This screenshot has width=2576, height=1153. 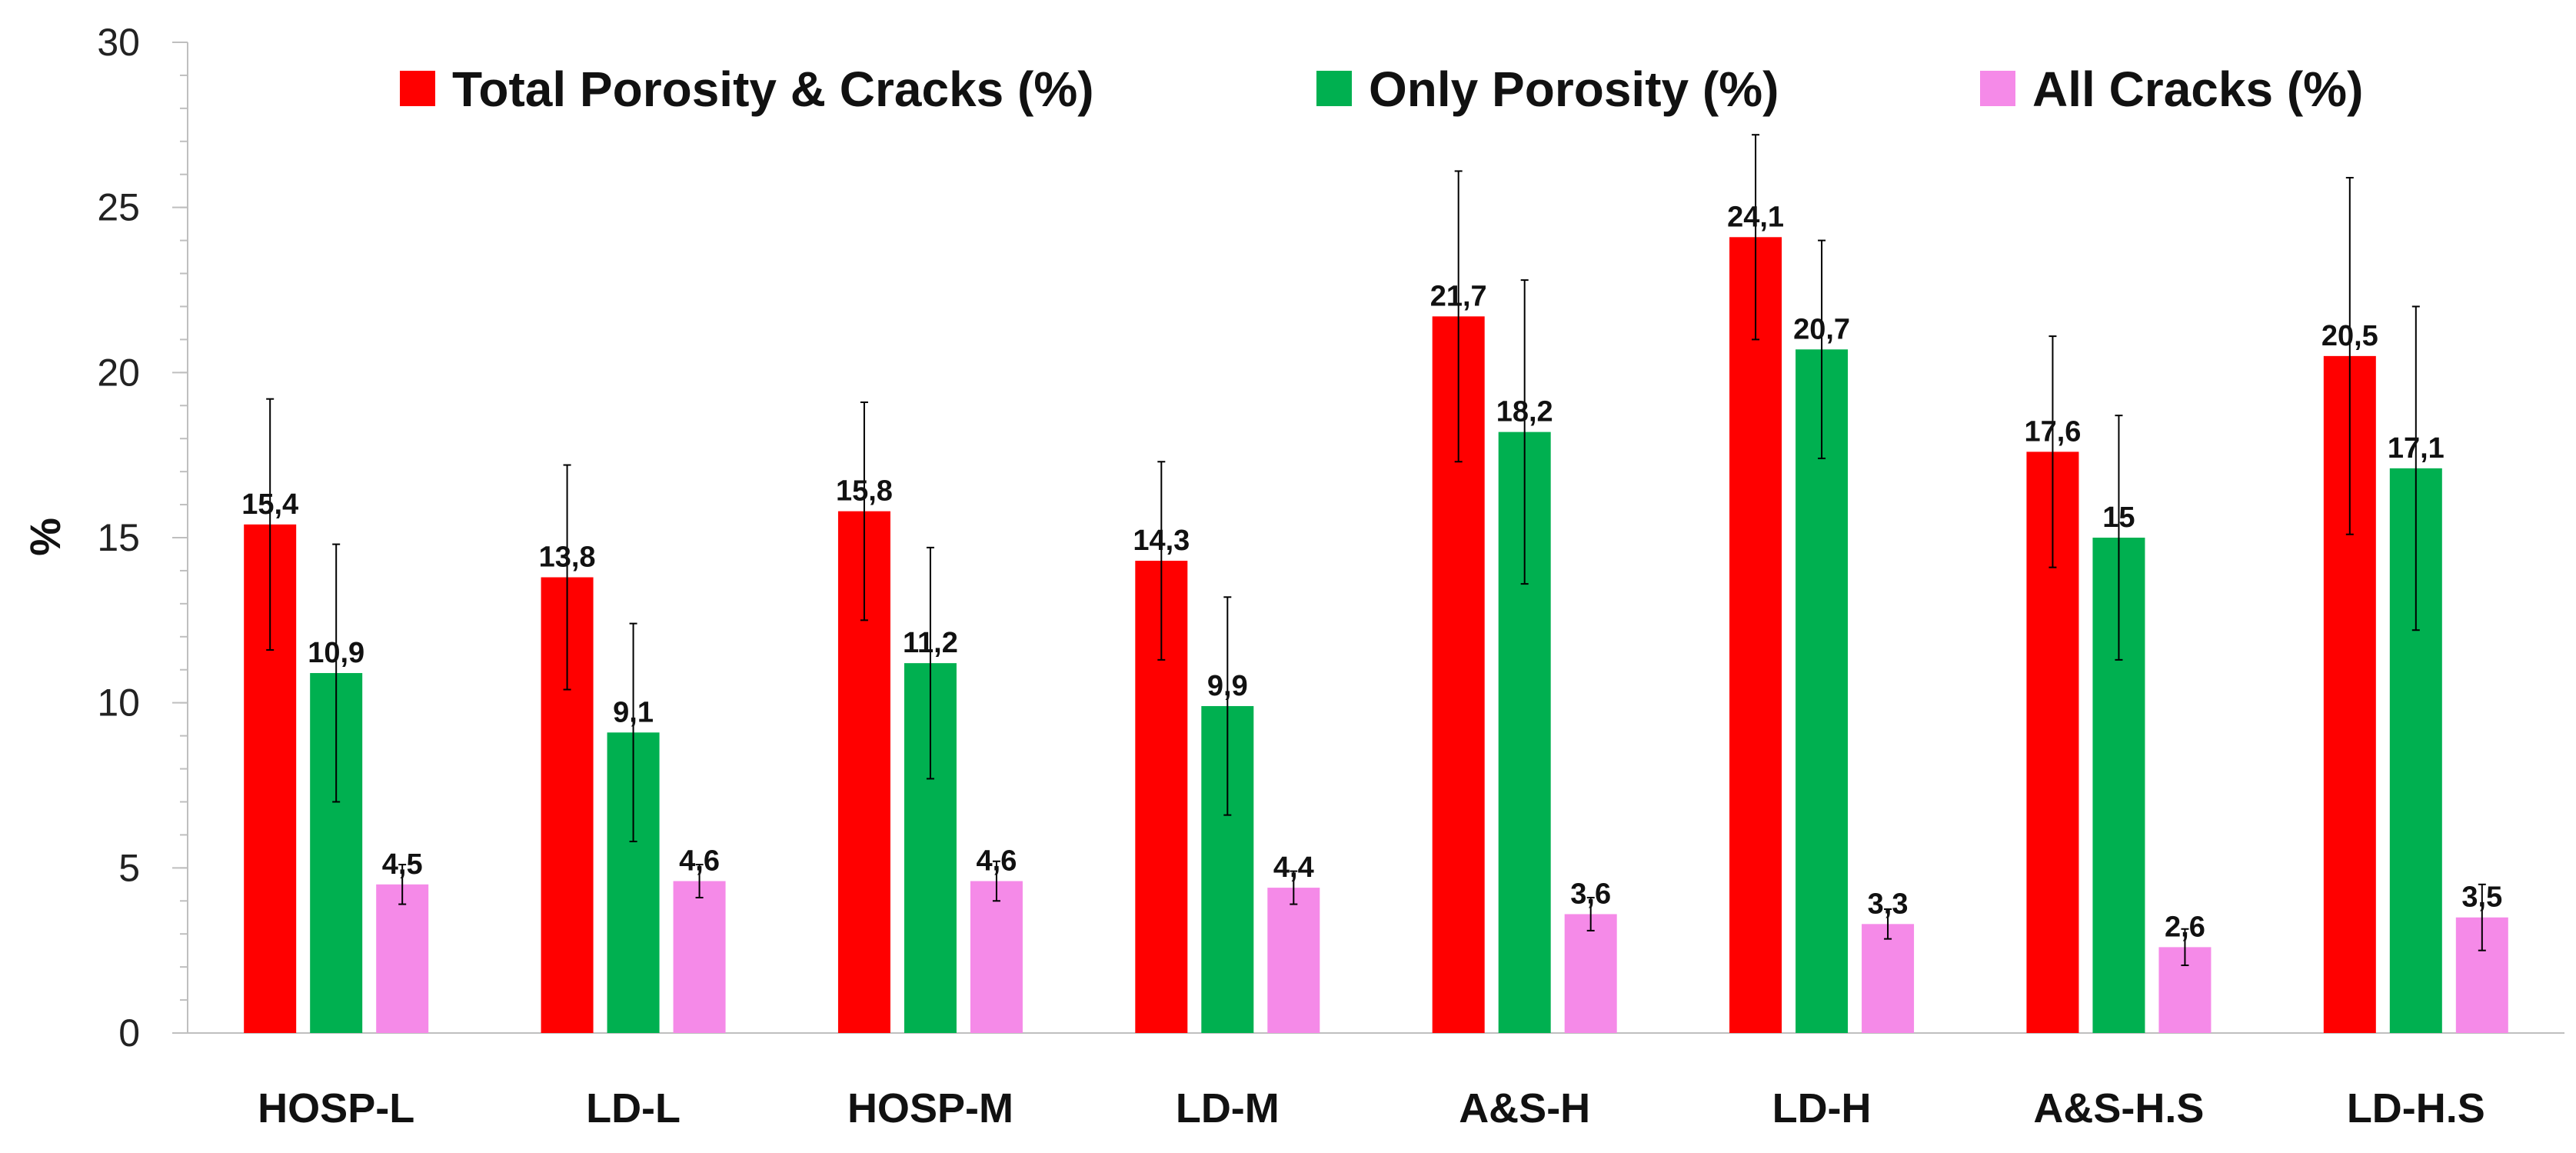 What do you see at coordinates (1888, 904) in the screenshot?
I see `data-label: 3,3` at bounding box center [1888, 904].